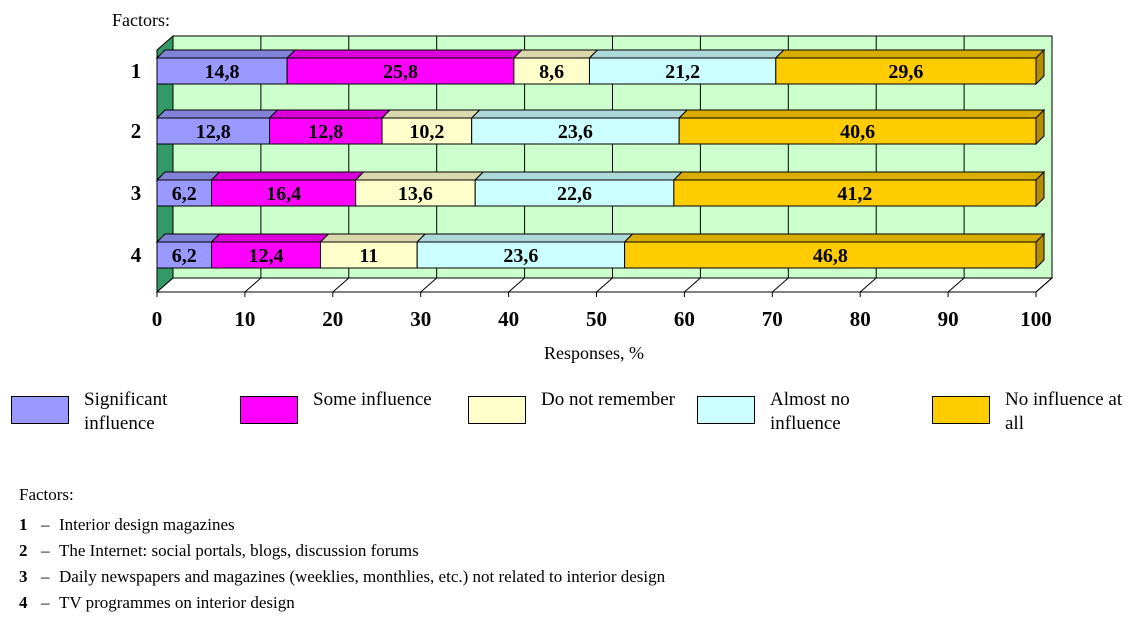 The height and width of the screenshot is (635, 1144). I want to click on legend-label: Some influence, so click(372, 399).